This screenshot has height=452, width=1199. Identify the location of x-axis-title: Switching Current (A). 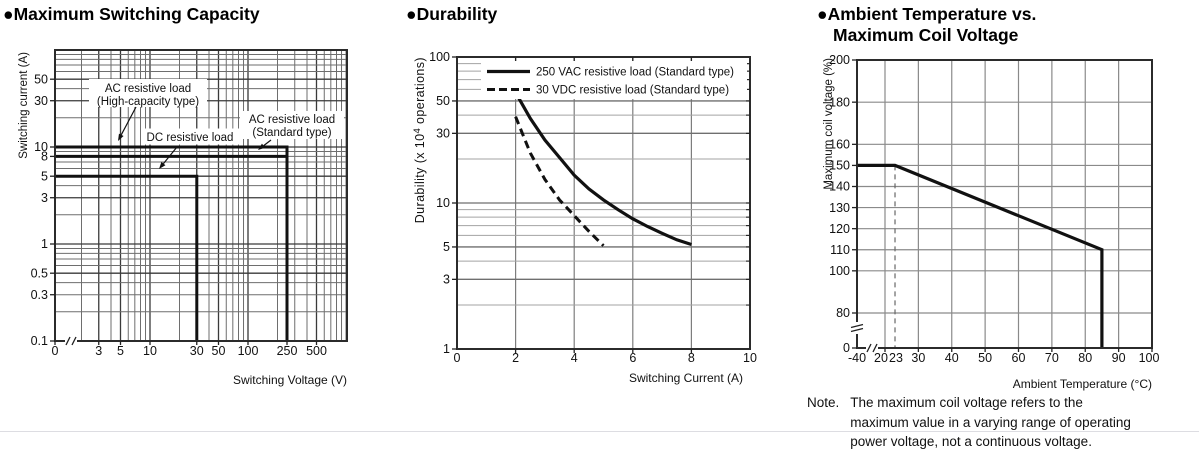
(686, 378).